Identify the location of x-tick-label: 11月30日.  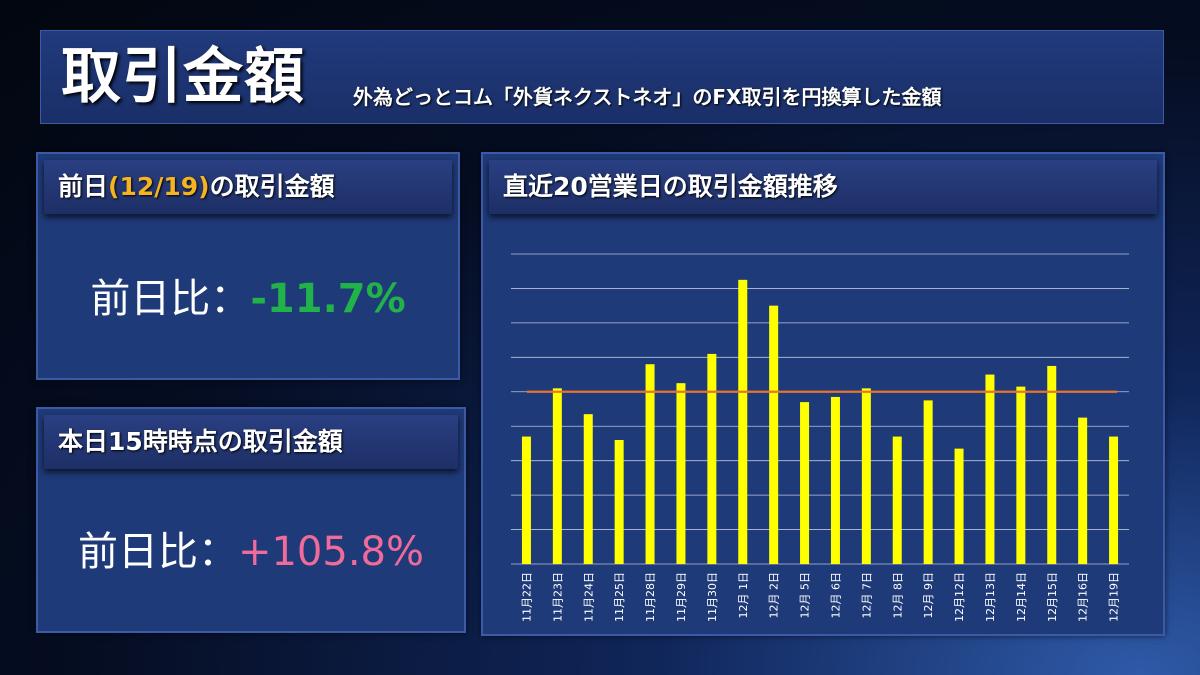
(712, 597).